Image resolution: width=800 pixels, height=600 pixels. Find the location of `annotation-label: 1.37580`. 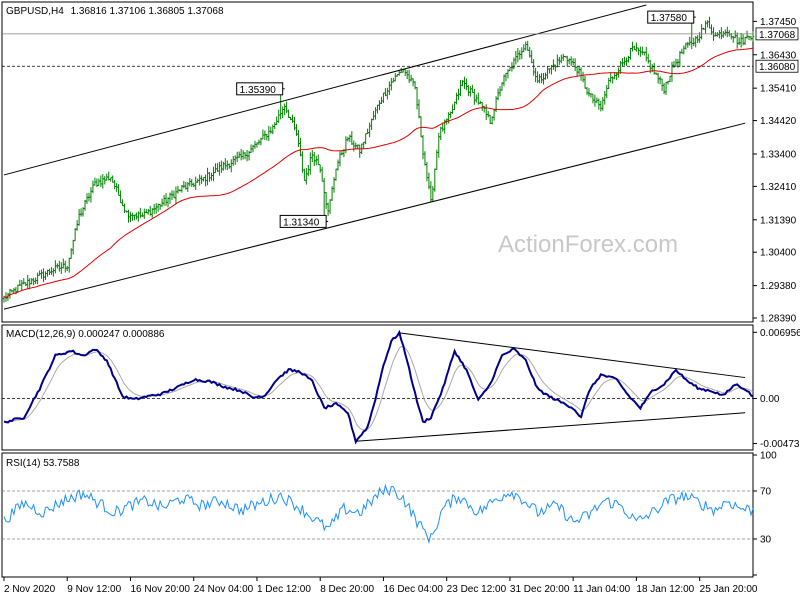

annotation-label: 1.37580 is located at coordinates (669, 18).